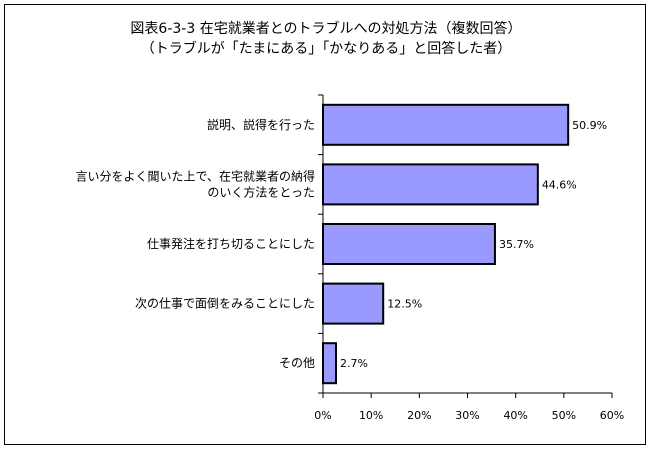  What do you see at coordinates (589, 125) in the screenshot?
I see `data-label: 50.9%` at bounding box center [589, 125].